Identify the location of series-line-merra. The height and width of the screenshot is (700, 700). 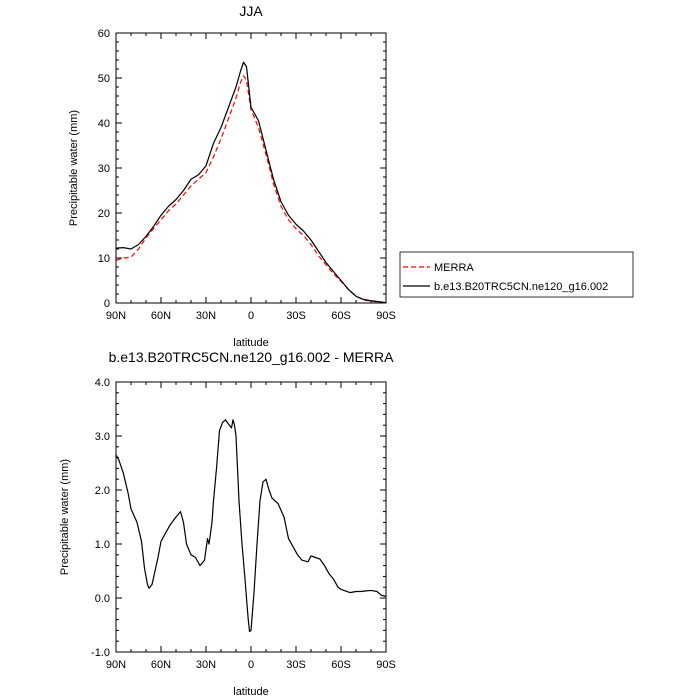
(251, 189).